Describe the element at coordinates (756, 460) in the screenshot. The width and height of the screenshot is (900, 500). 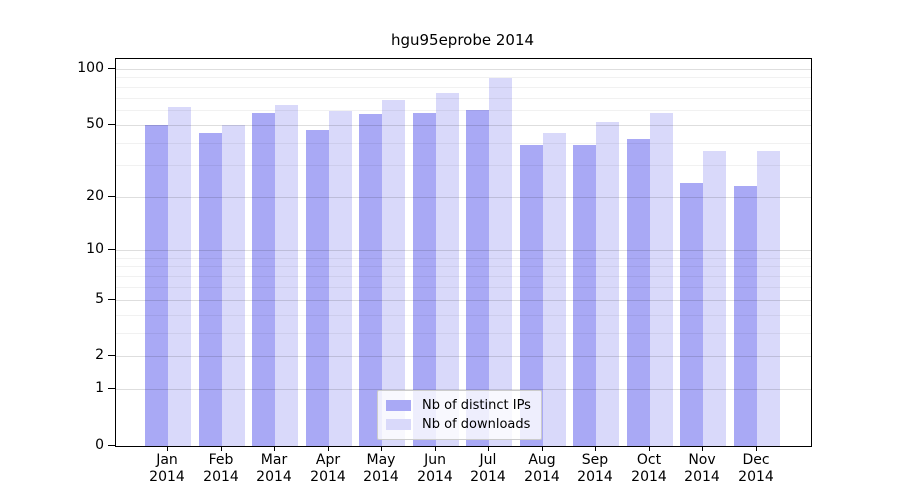
I see `x-tick-label-month: Dec` at that location.